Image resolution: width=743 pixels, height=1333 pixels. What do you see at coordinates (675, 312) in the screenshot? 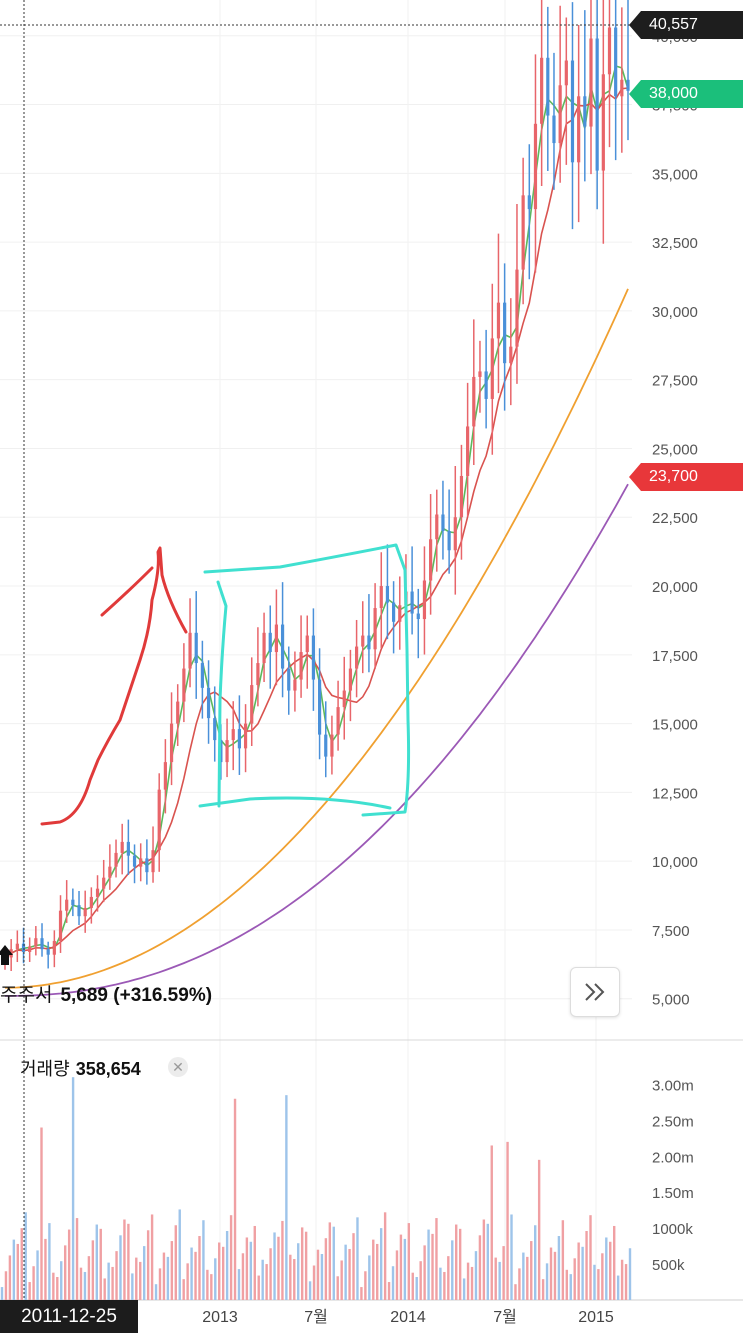
I see `price-tick-label: 30,000` at bounding box center [675, 312].